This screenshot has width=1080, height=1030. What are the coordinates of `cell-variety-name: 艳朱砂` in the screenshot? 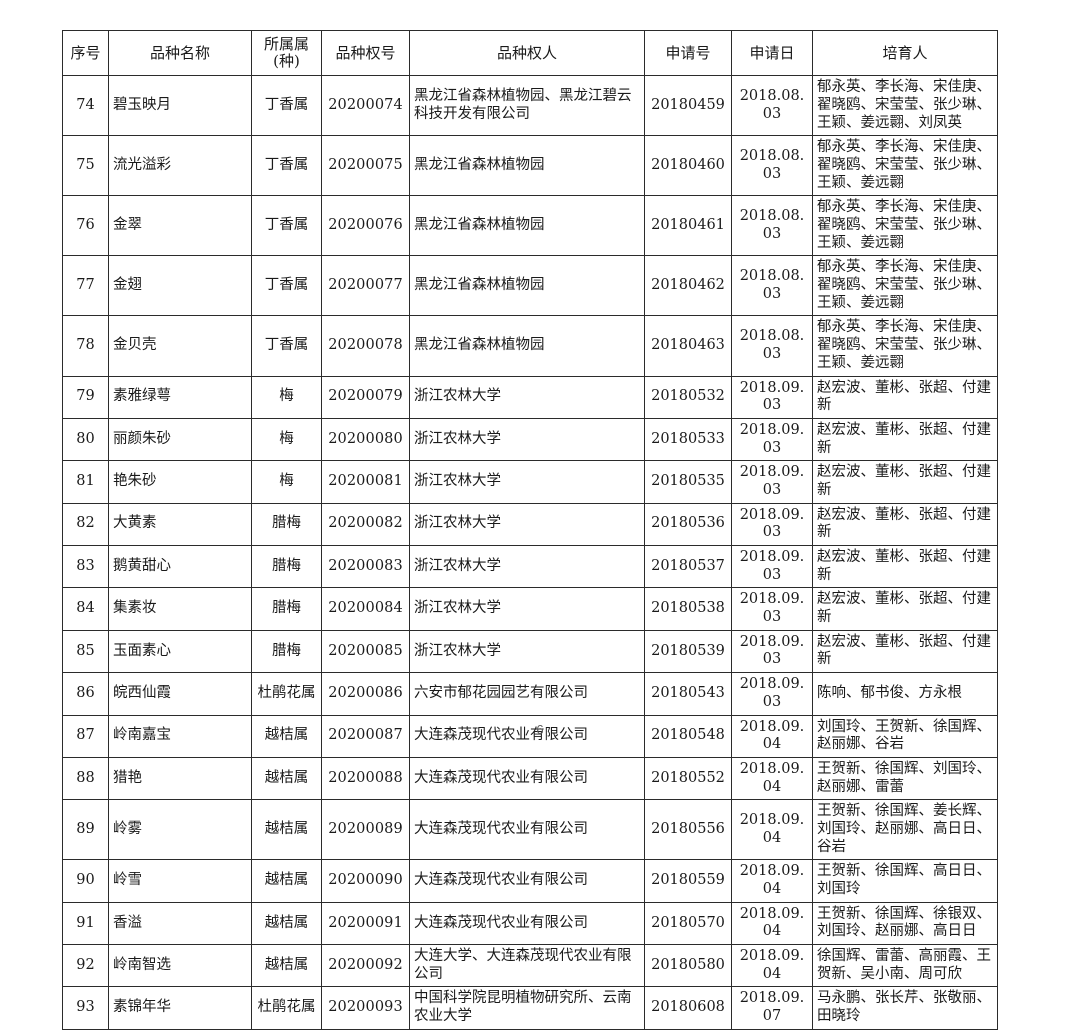 It's located at (180, 482).